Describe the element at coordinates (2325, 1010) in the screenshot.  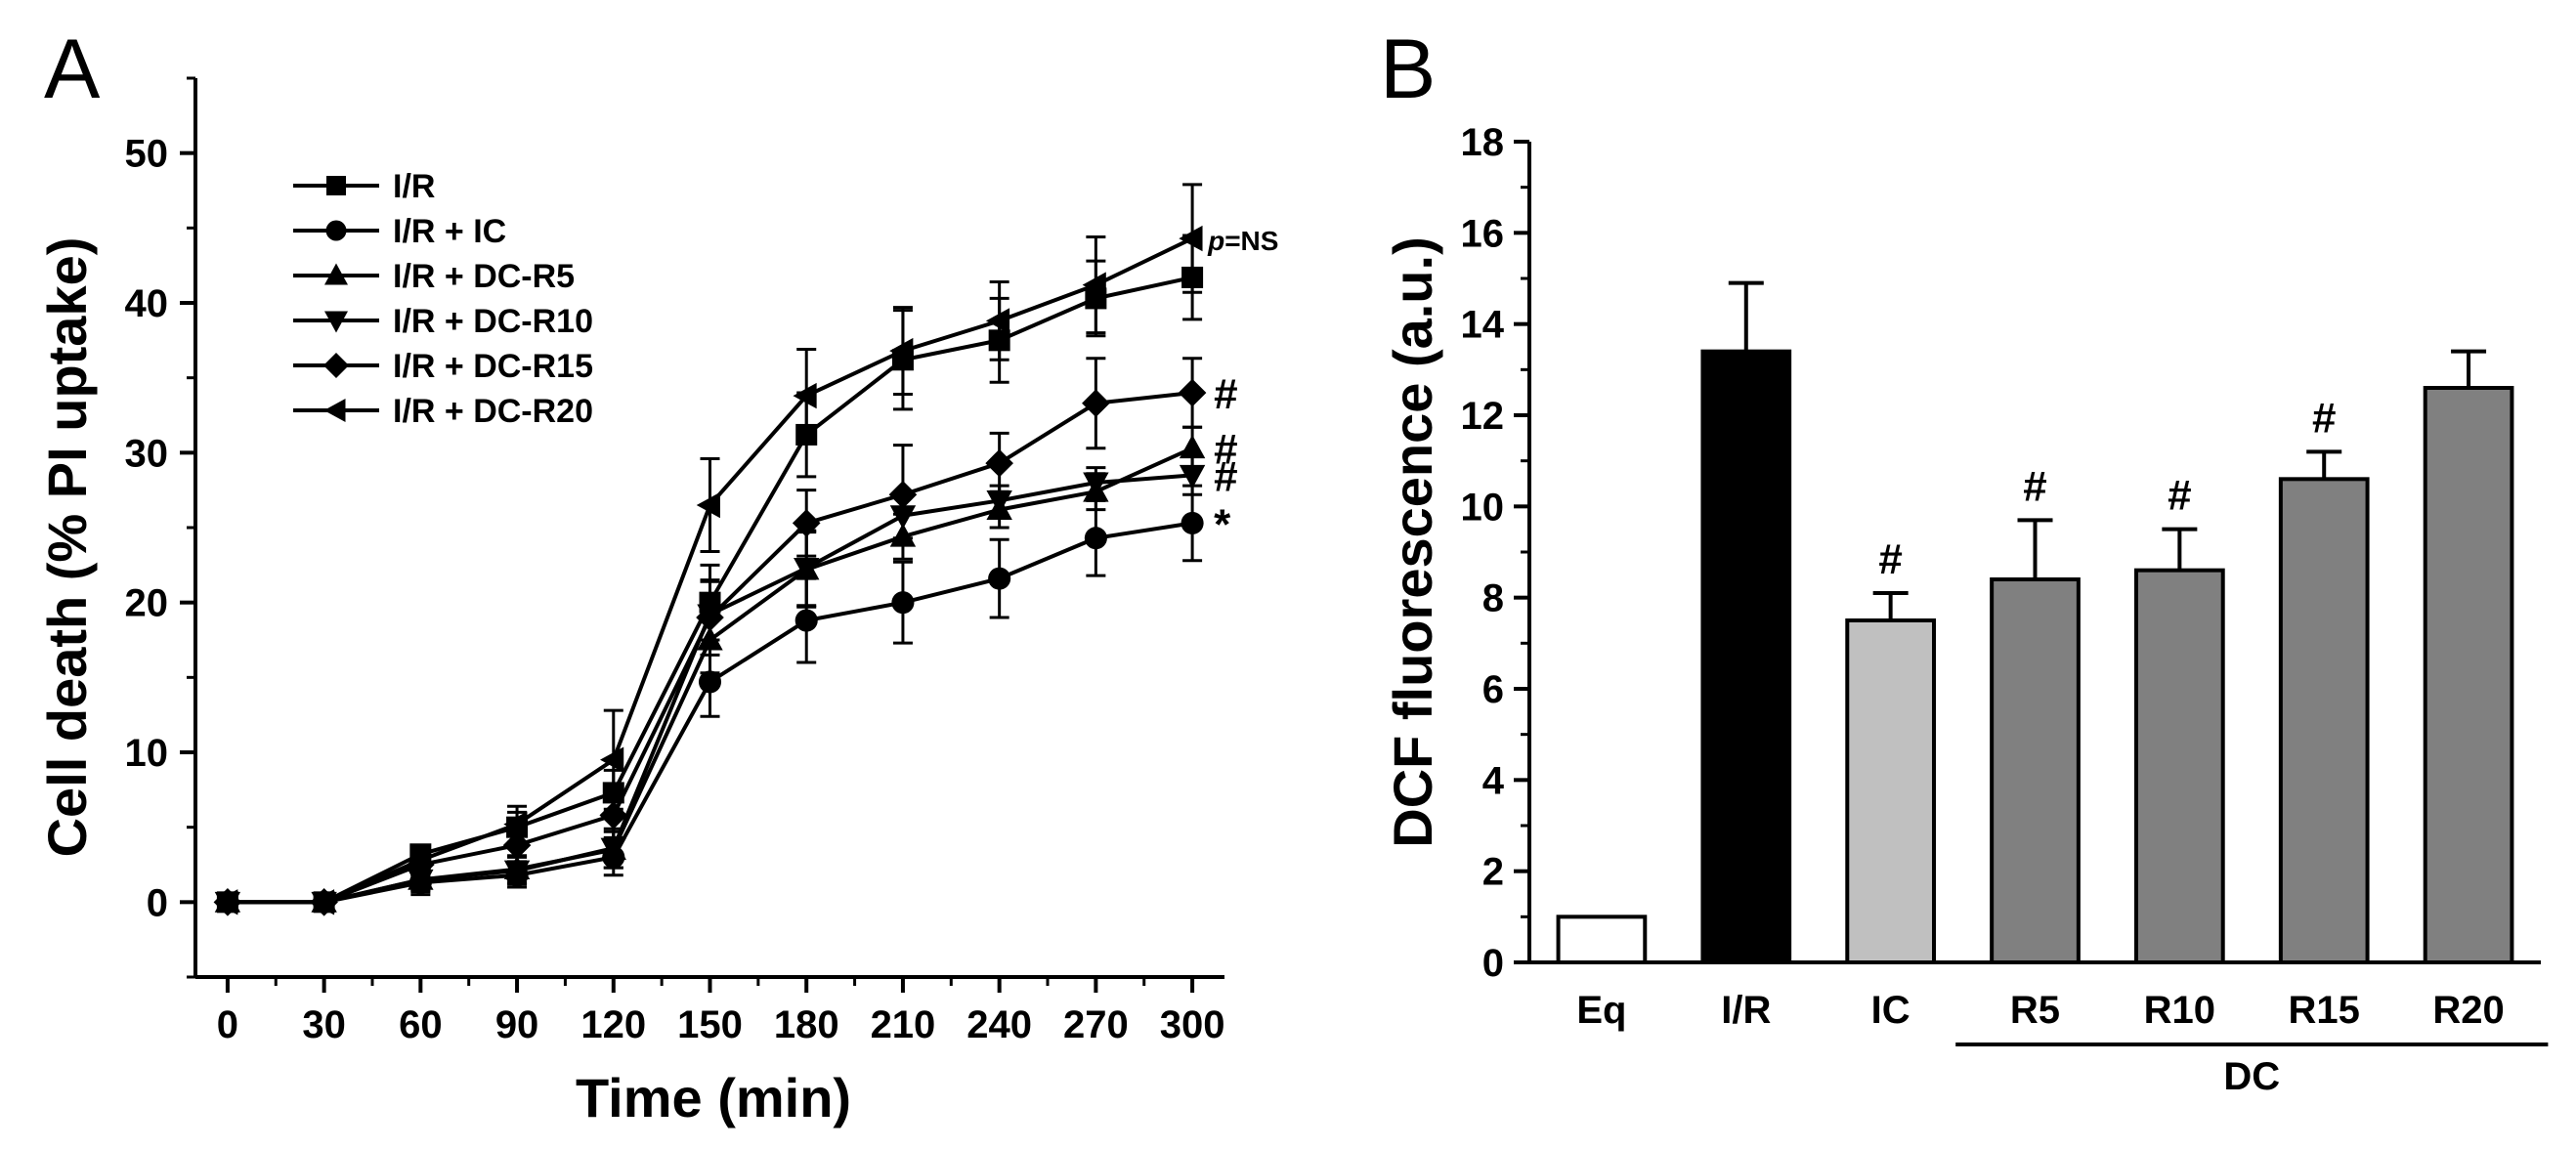
I see `x-tick-label-b: R15` at that location.